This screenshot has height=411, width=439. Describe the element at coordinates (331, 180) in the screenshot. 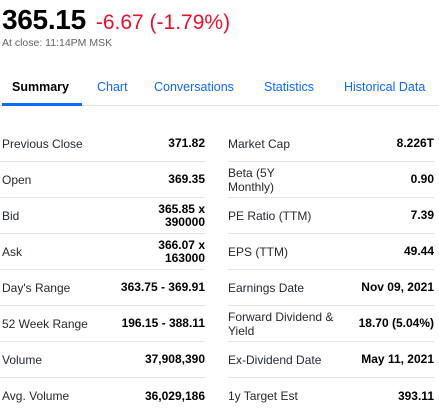

I see `stat-row-beta: Beta (5Y Monthly) 0.90` at that location.